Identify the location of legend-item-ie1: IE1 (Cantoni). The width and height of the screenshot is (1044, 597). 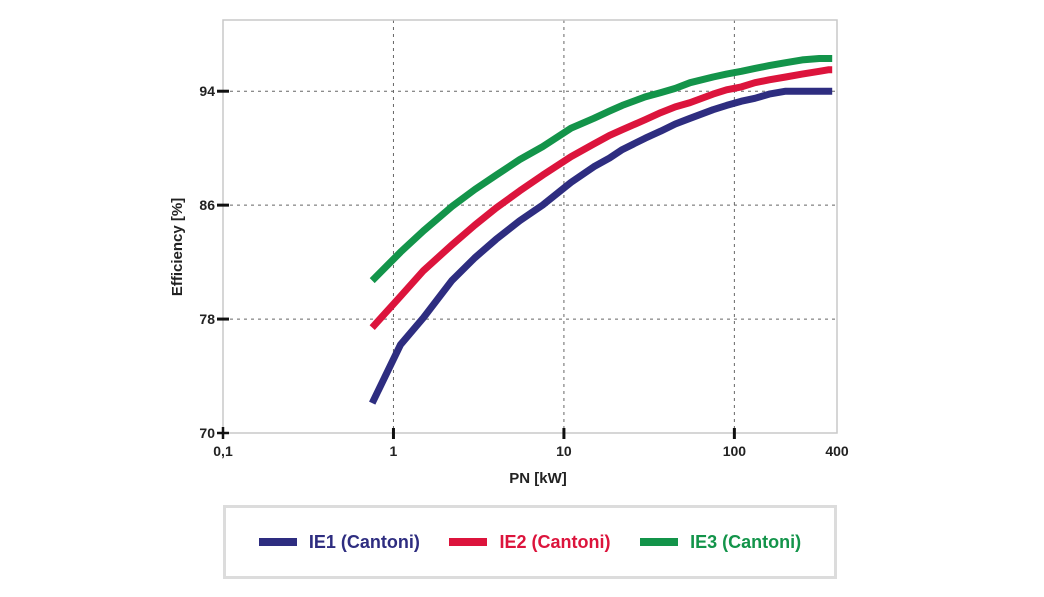
(339, 542).